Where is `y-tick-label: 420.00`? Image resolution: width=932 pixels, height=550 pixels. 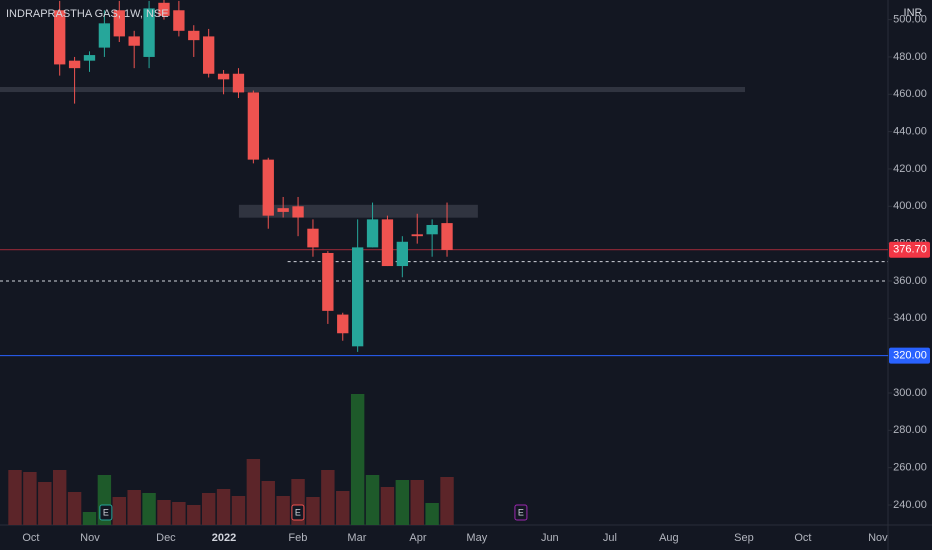
y-tick-label: 420.00 is located at coordinates (910, 169).